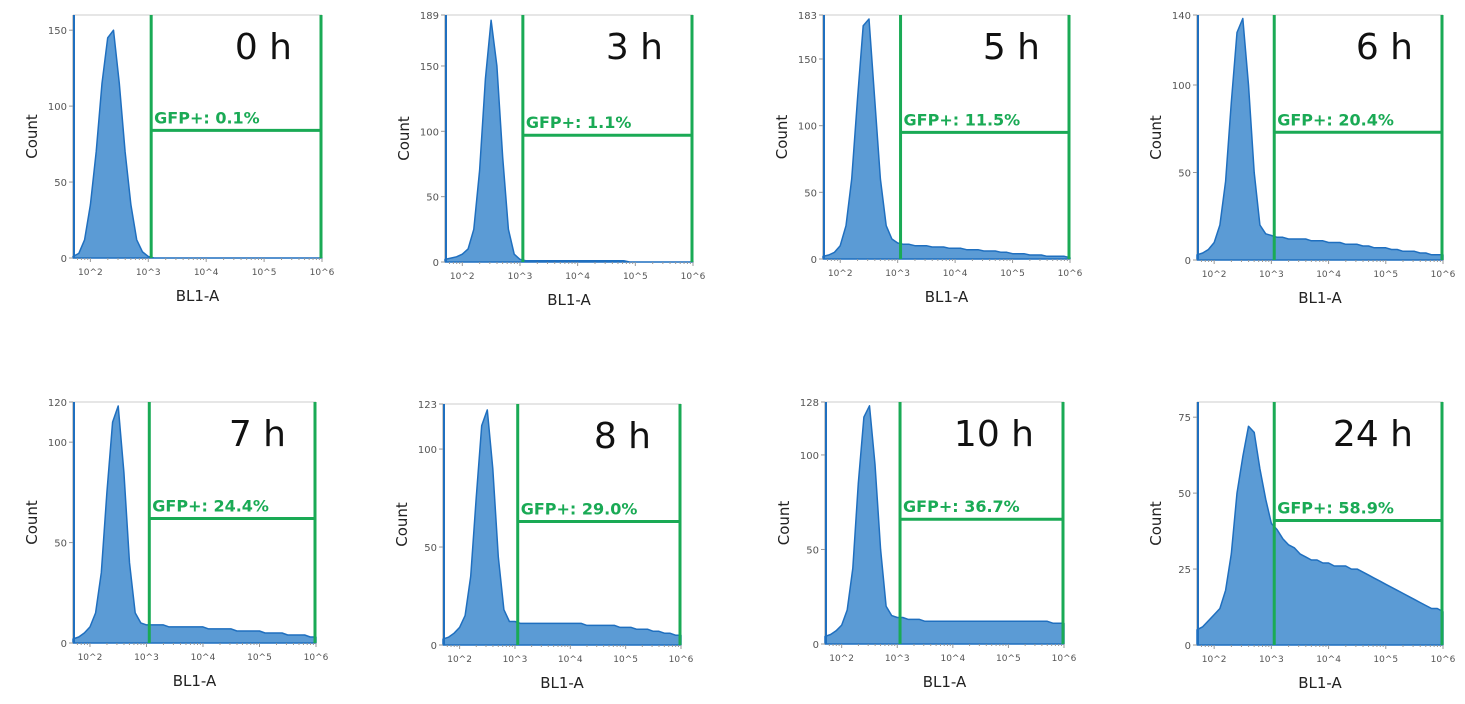 Image resolution: width=1465 pixels, height=704 pixels. I want to click on time-point-label: 8 h, so click(622, 436).